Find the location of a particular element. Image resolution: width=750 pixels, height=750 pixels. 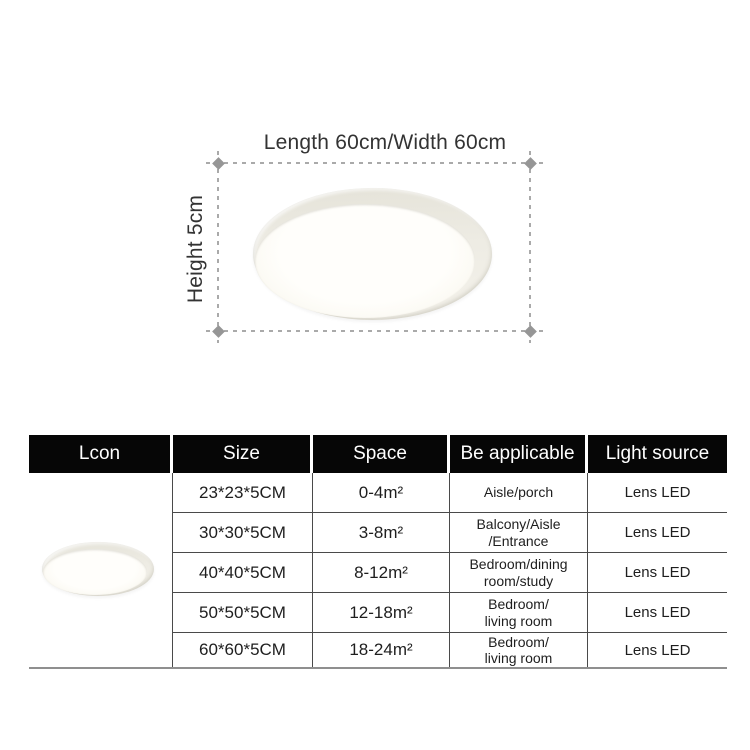

lamp-icon-cell is located at coordinates (101, 570).